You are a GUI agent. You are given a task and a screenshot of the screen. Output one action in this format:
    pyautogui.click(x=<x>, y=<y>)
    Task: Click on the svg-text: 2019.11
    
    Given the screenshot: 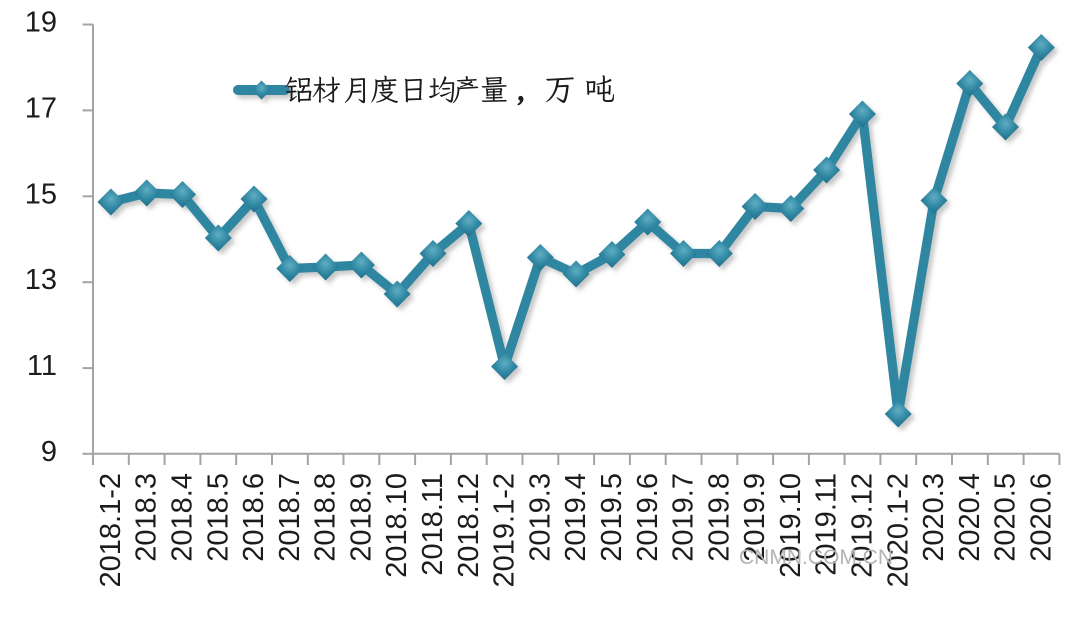 What is the action you would take?
    pyautogui.click(x=827, y=524)
    